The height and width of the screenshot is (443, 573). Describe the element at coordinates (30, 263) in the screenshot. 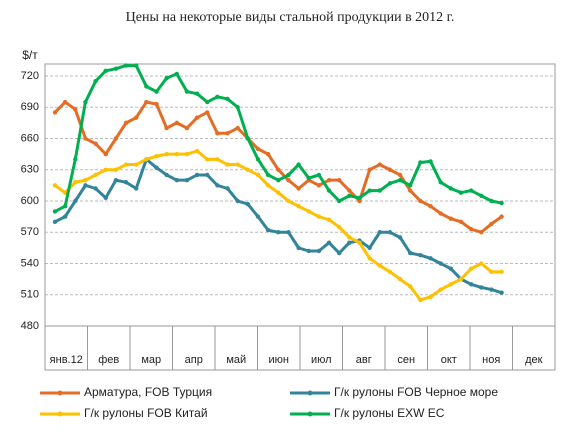

I see `y-tick-label: 540` at that location.